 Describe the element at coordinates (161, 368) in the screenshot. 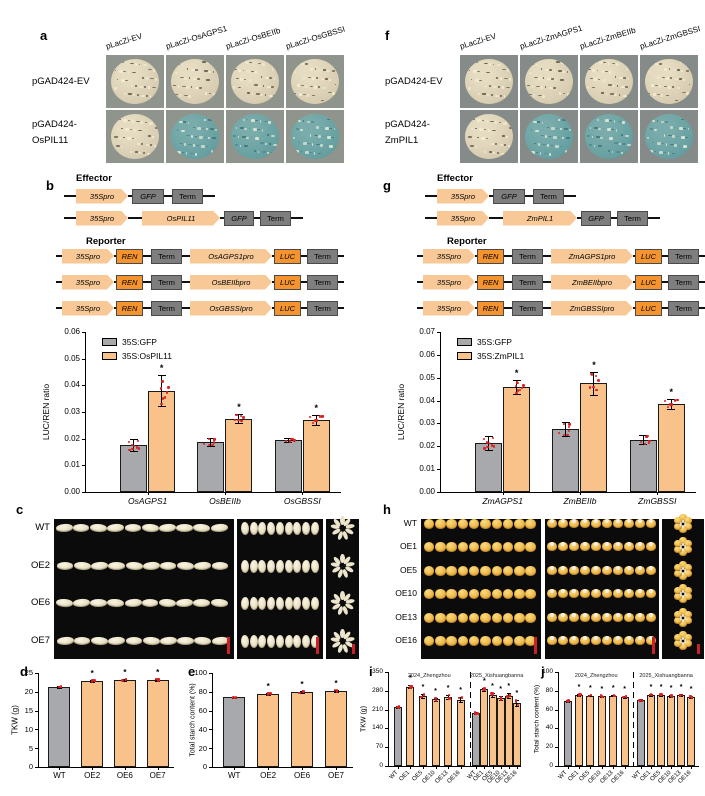

I see `significance-star: *` at that location.